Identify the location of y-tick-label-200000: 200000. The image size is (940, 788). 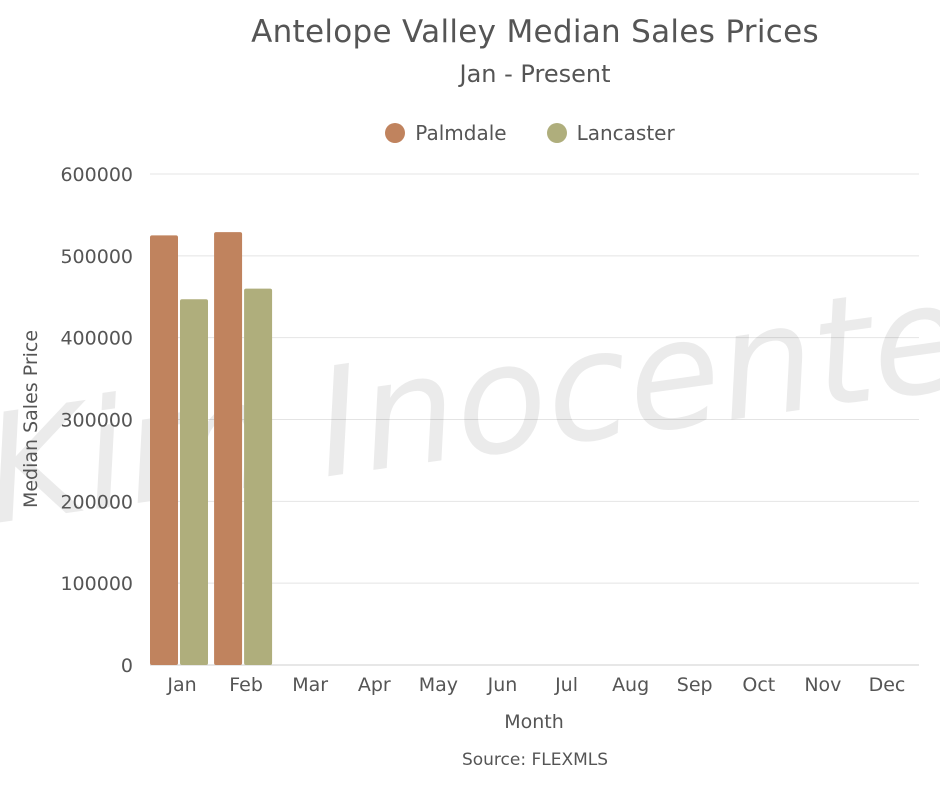
(96, 502).